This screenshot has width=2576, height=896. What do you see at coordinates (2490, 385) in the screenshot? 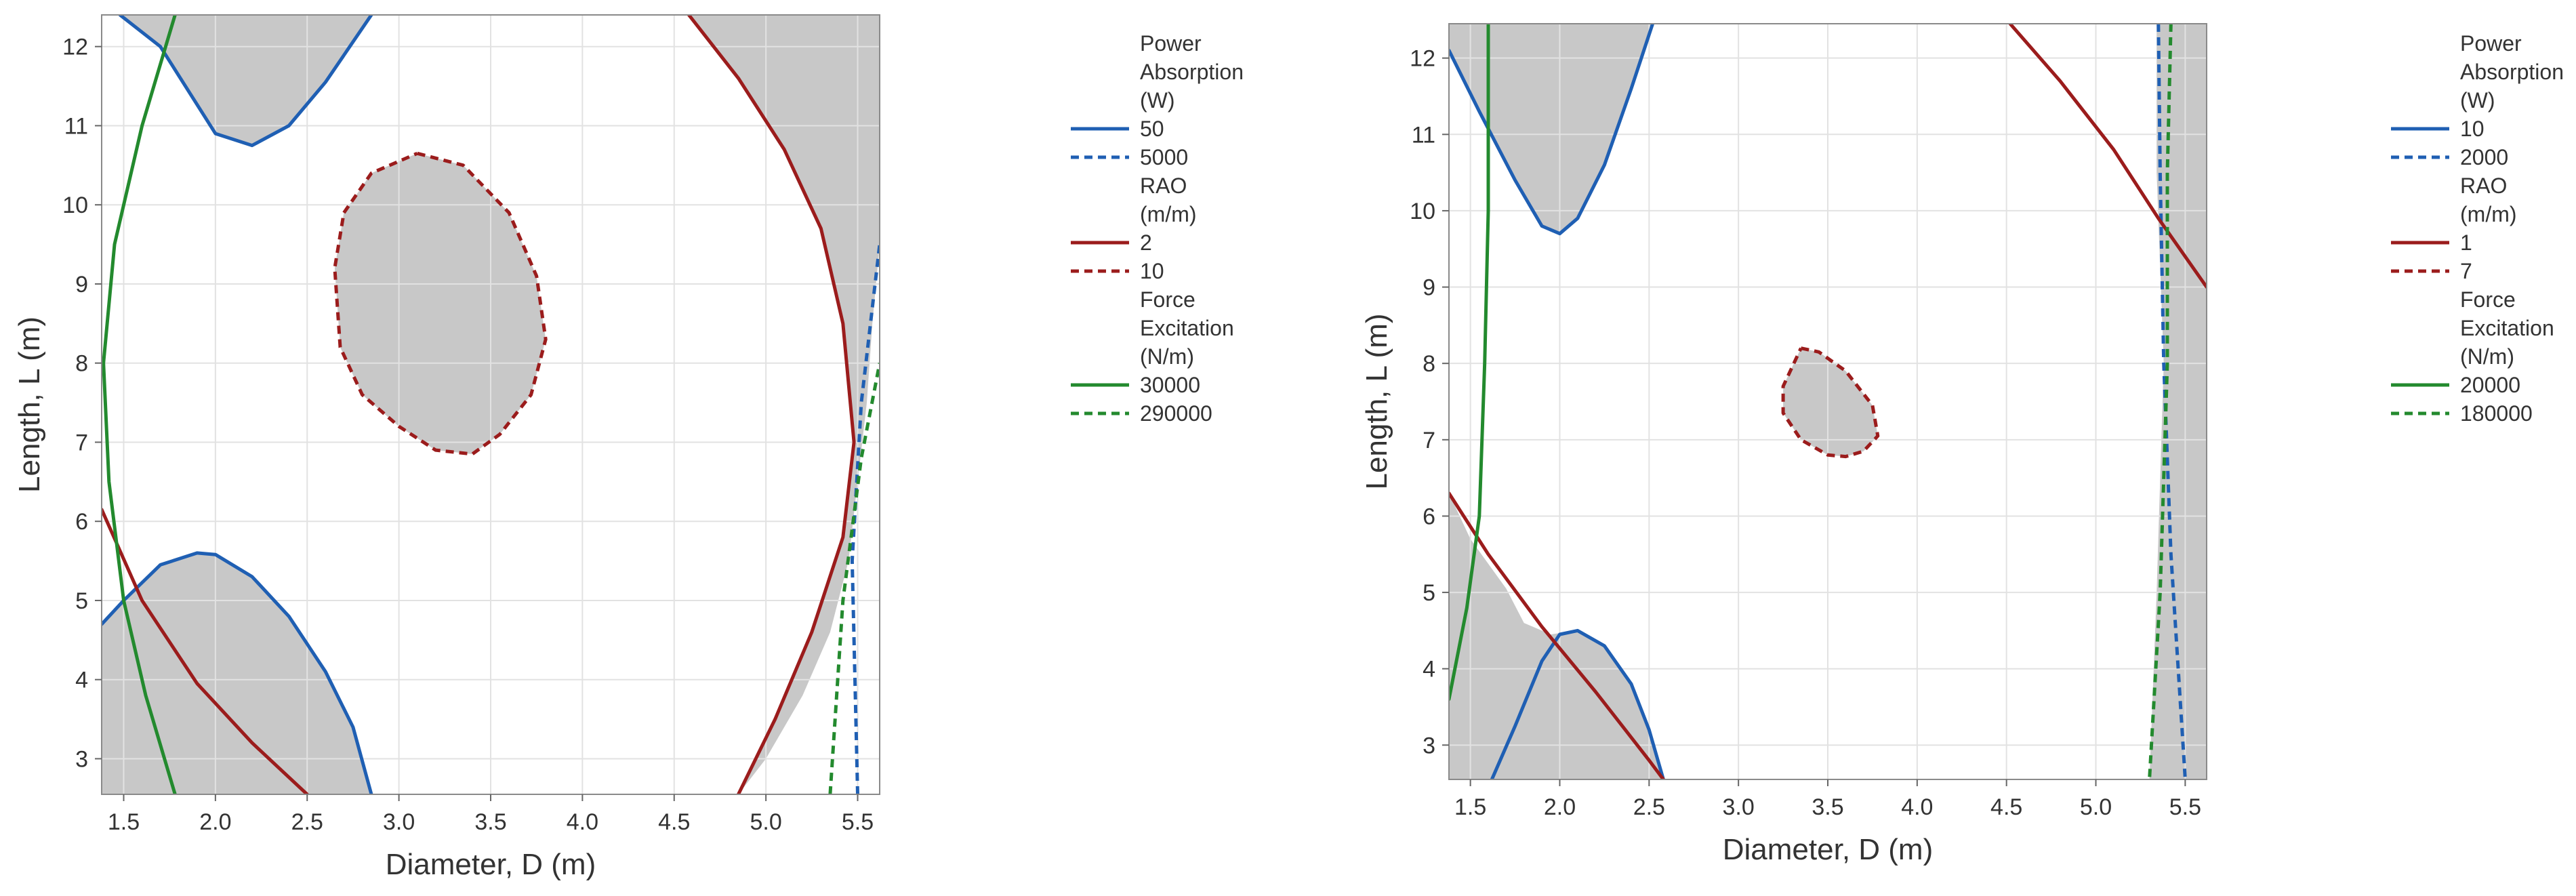
I see `legend-entry-label: 20000` at bounding box center [2490, 385].